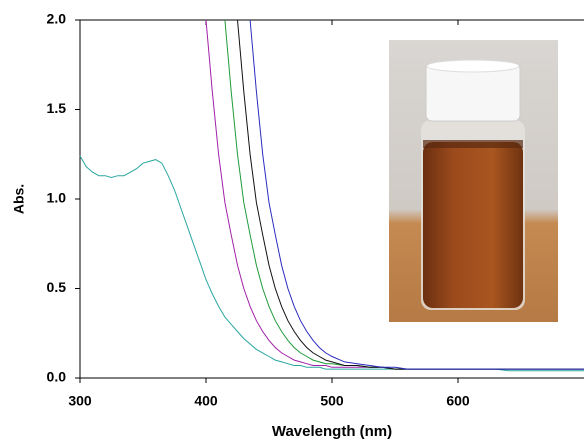 This screenshot has width=584, height=443. I want to click on x-tick-label: 300, so click(80, 401).